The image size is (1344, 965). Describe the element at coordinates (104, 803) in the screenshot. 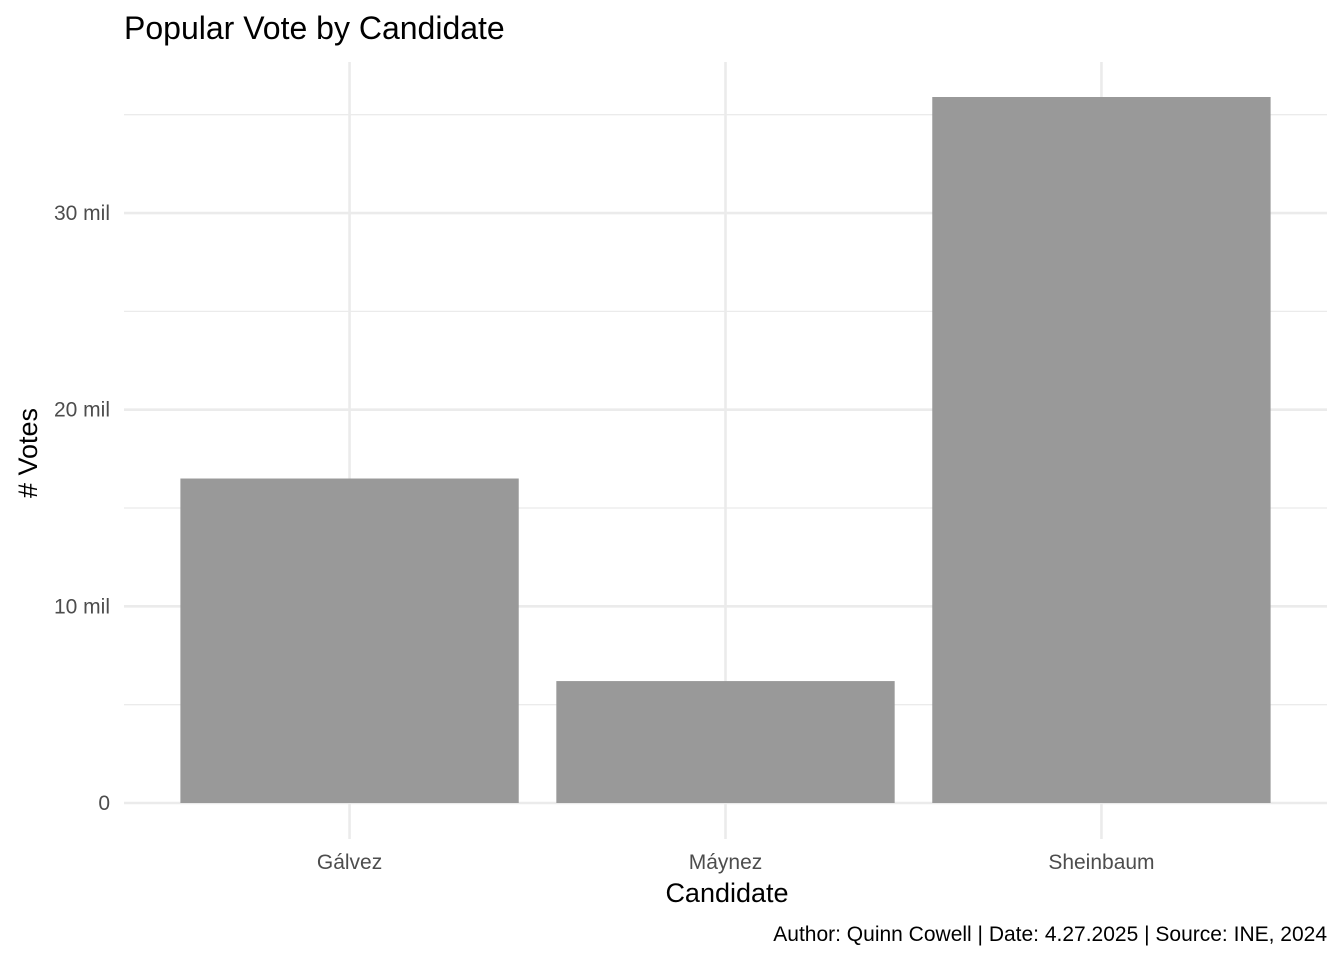

I see `y-tick-label: 0` at that location.